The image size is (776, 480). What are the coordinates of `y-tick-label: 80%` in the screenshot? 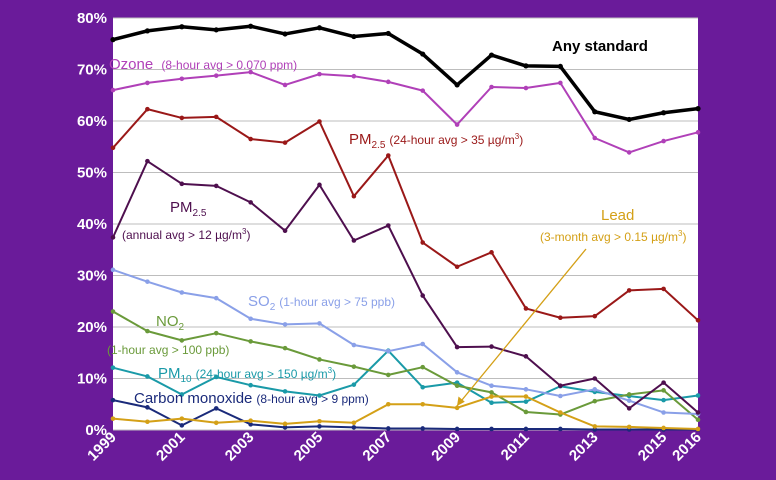 It's located at (92, 18).